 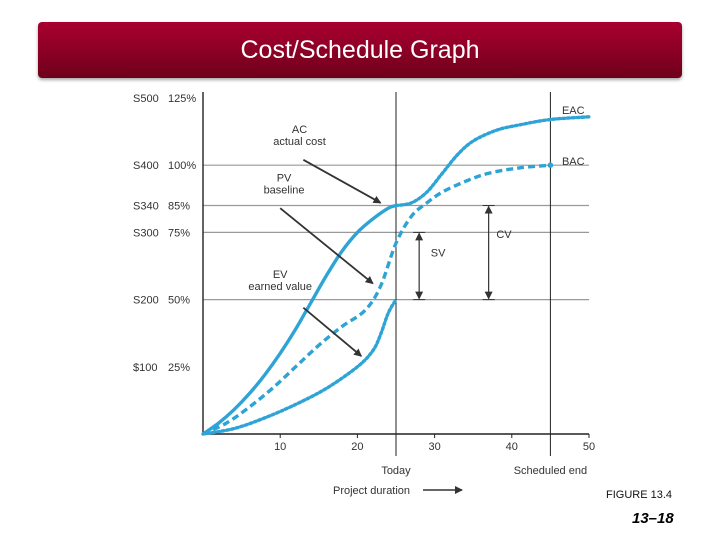 I want to click on y-tick-dollar-50: S200, so click(x=146, y=301).